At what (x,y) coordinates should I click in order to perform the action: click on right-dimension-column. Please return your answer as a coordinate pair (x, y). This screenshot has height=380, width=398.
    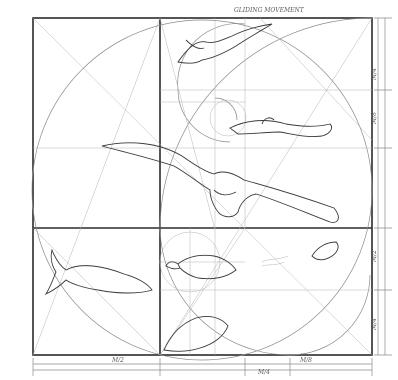
    Looking at the image, I should click on (383, 186).